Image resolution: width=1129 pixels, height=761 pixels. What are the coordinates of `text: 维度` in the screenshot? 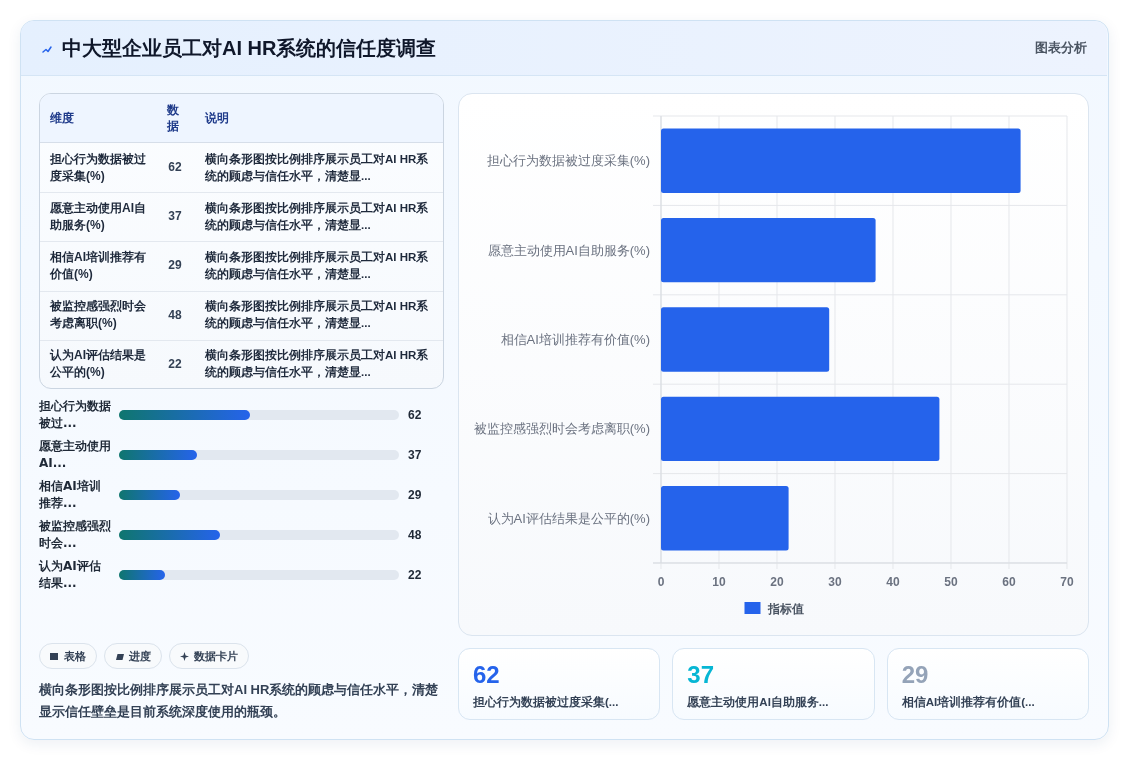 It's located at (62, 118).